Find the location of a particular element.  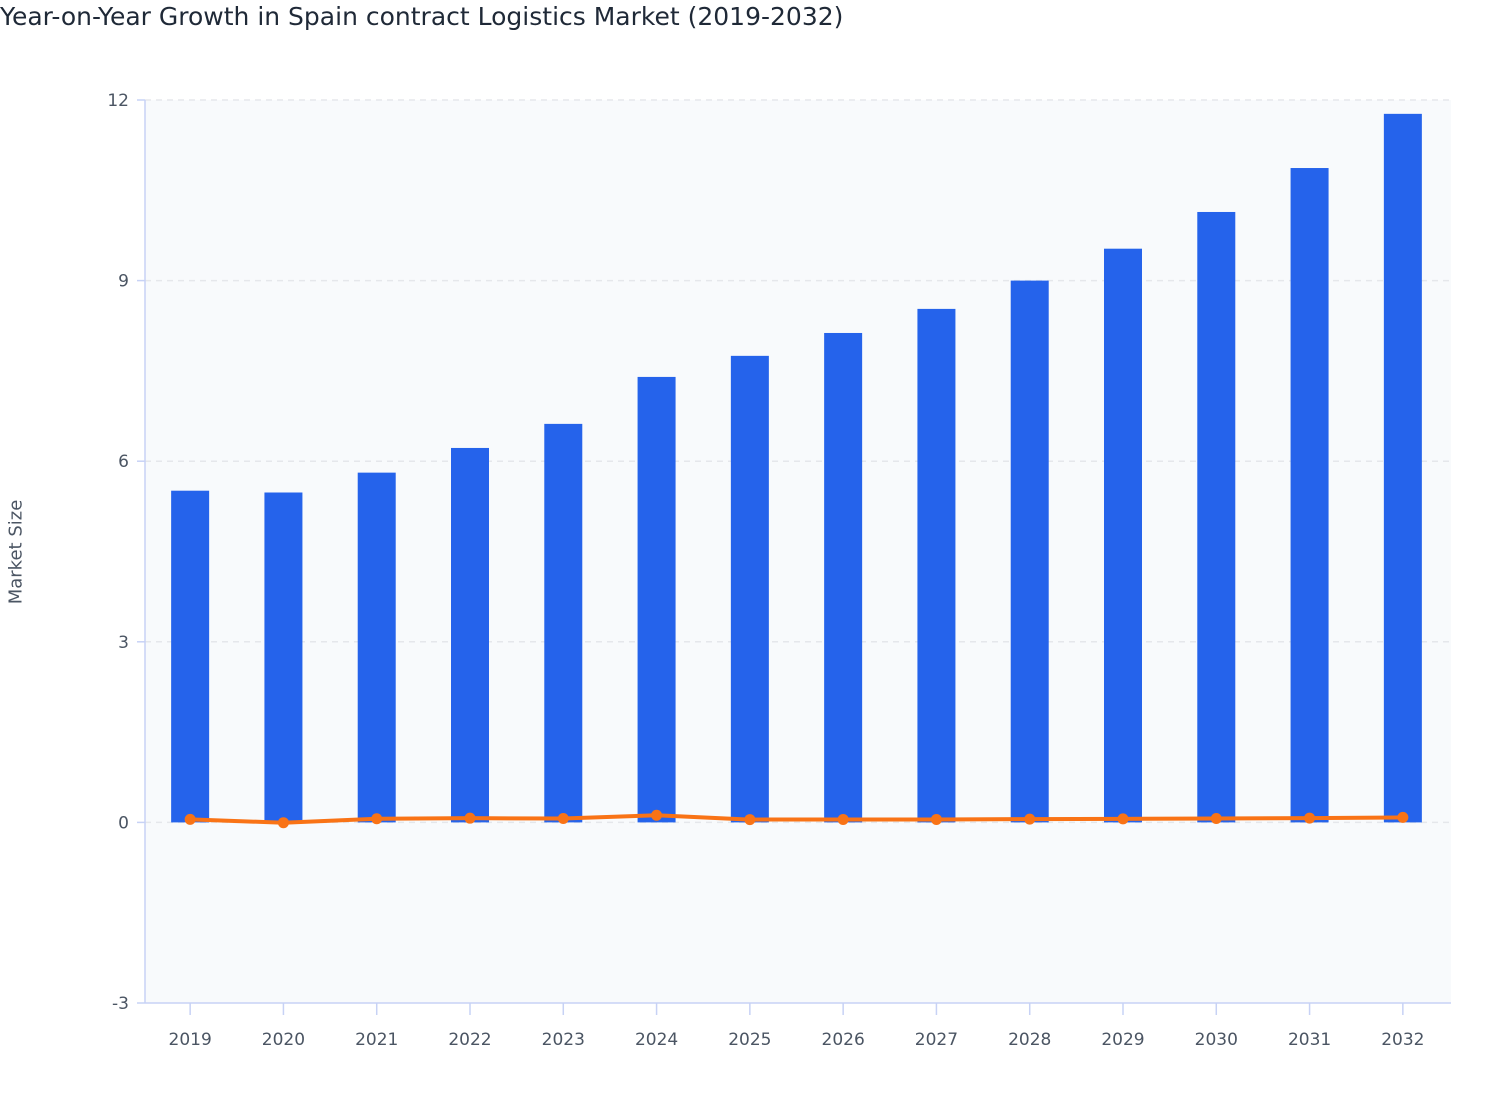

bar-2020 is located at coordinates (283, 657).